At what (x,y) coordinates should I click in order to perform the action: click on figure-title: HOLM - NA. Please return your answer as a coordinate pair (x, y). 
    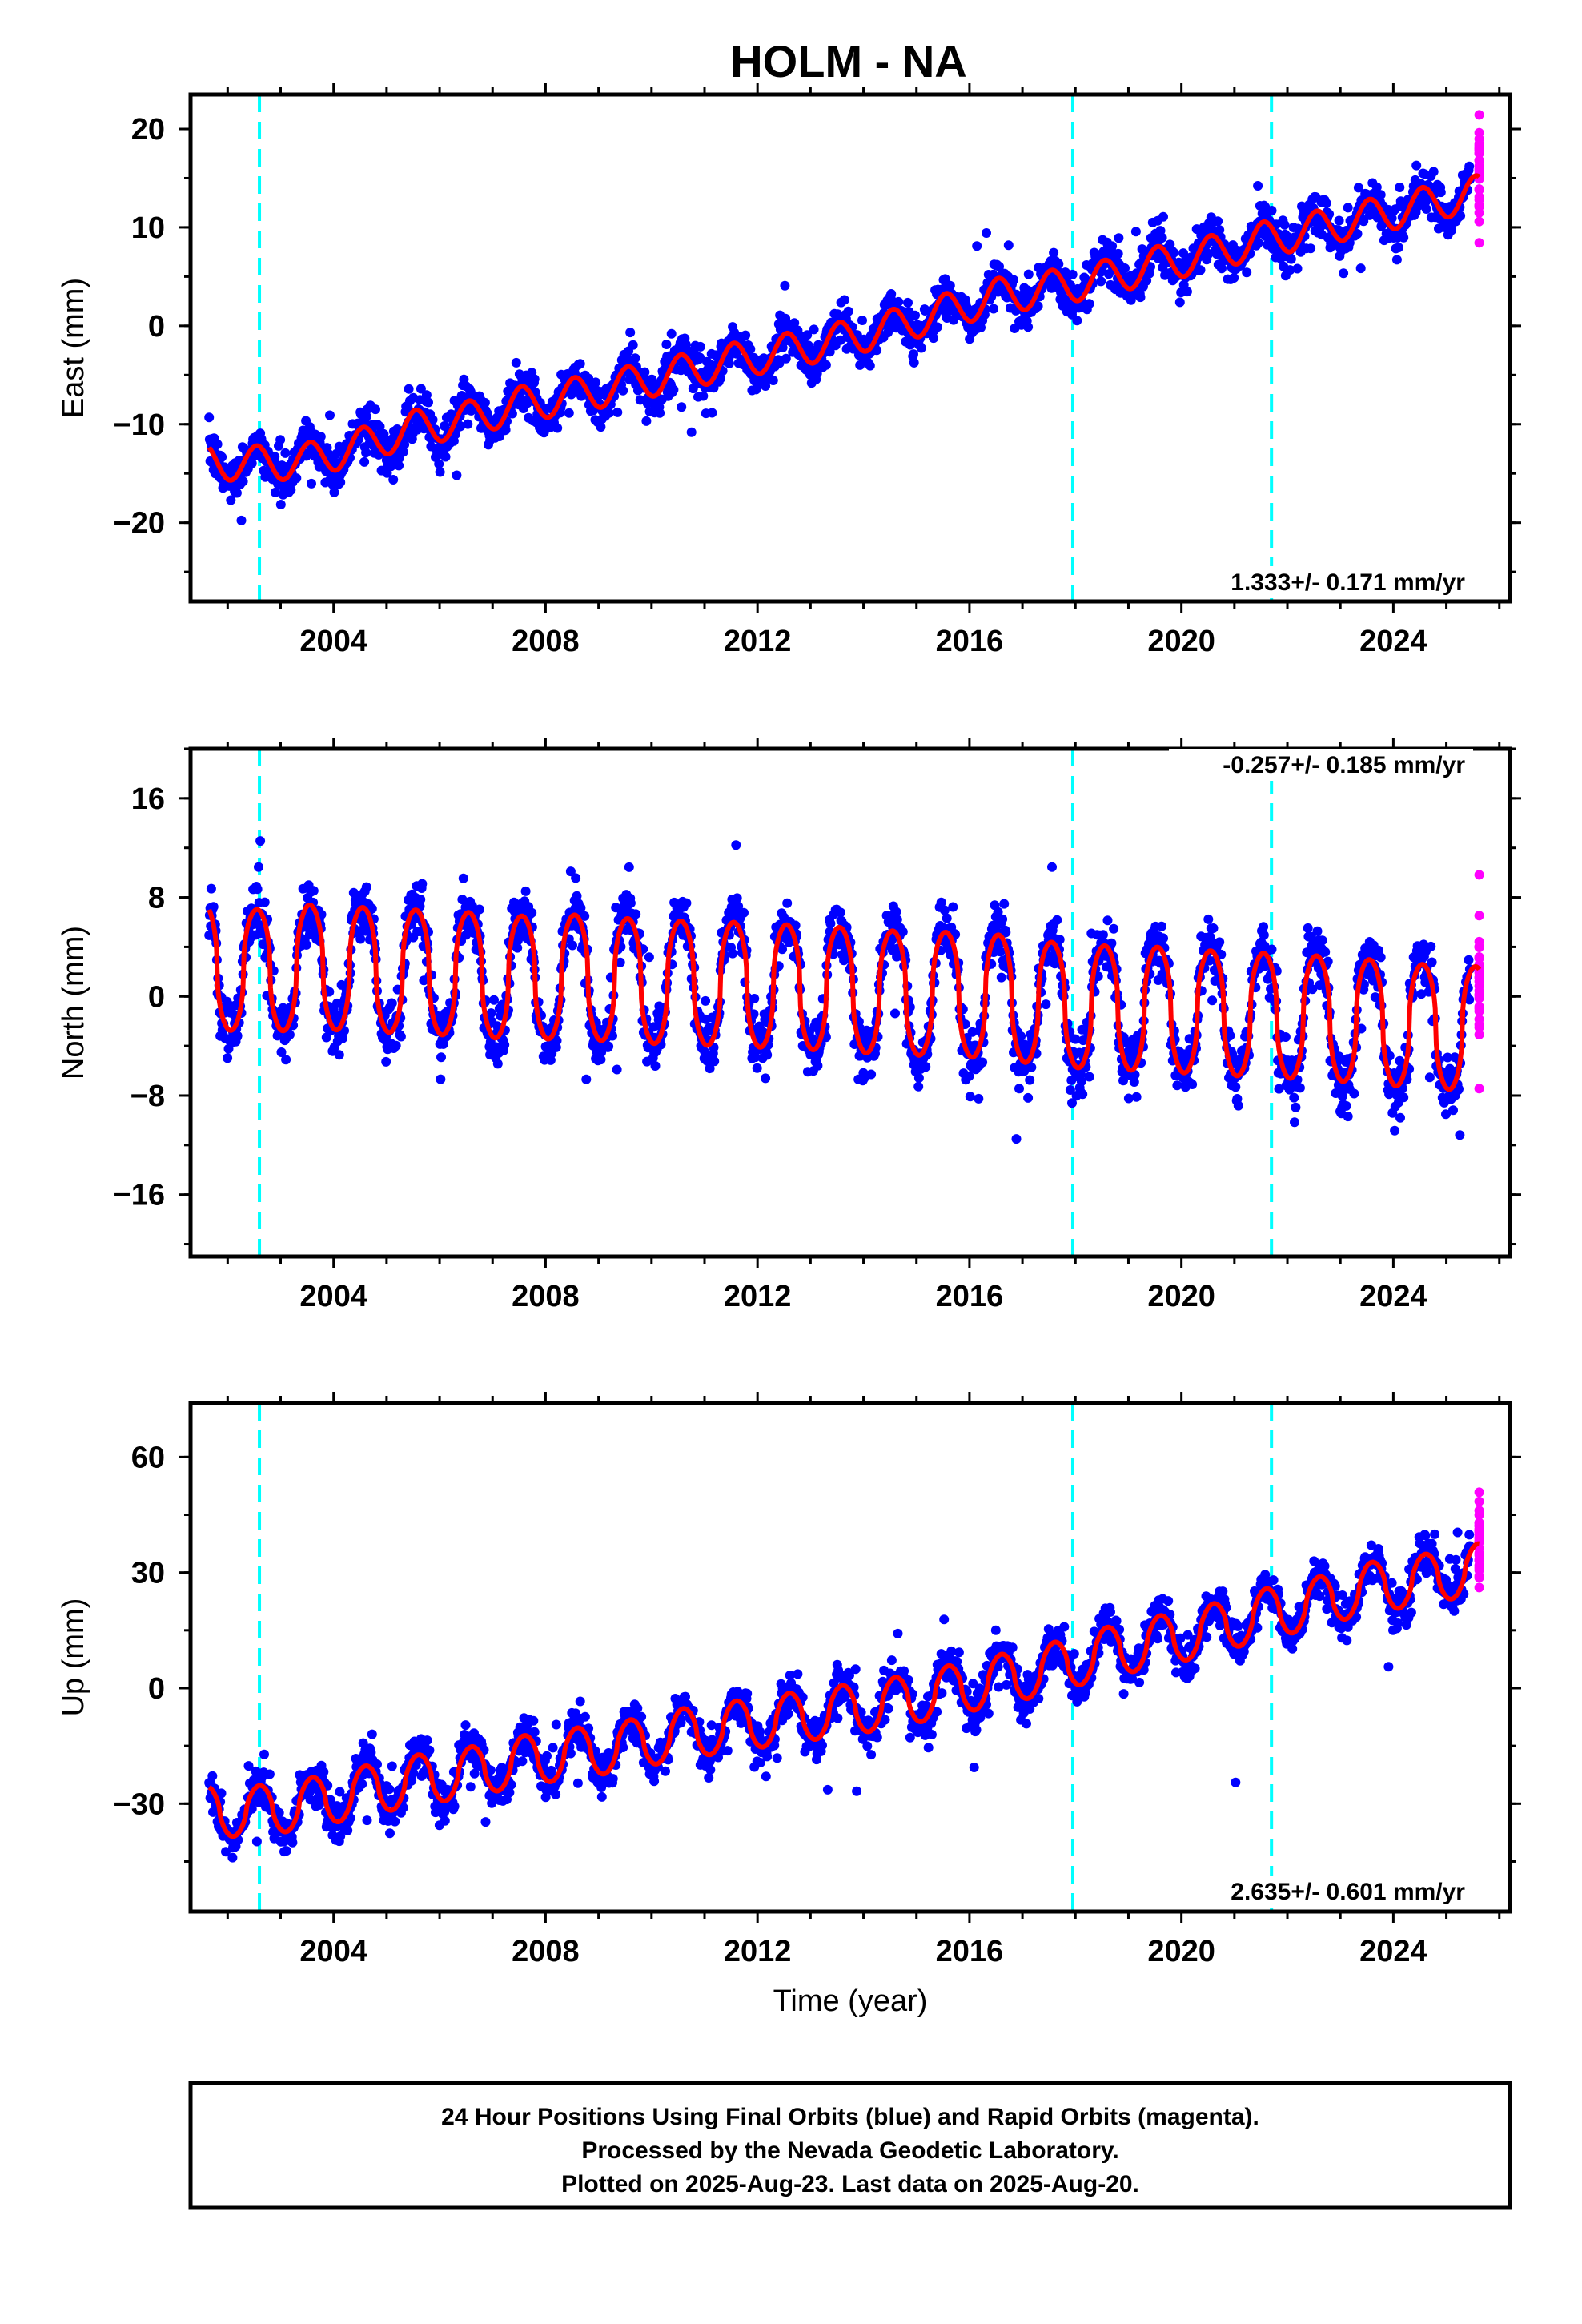
    Looking at the image, I should click on (848, 61).